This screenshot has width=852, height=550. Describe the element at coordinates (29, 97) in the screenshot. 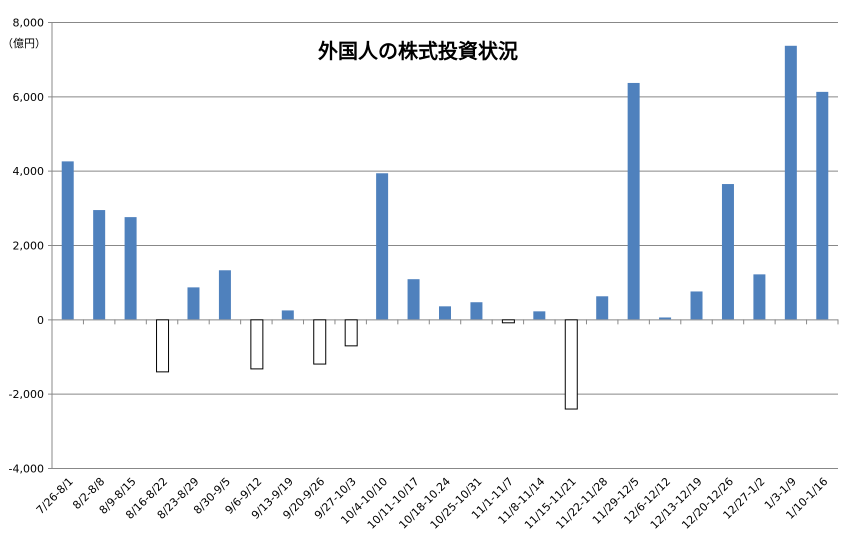

I see `y-tick-label: 6,000` at that location.